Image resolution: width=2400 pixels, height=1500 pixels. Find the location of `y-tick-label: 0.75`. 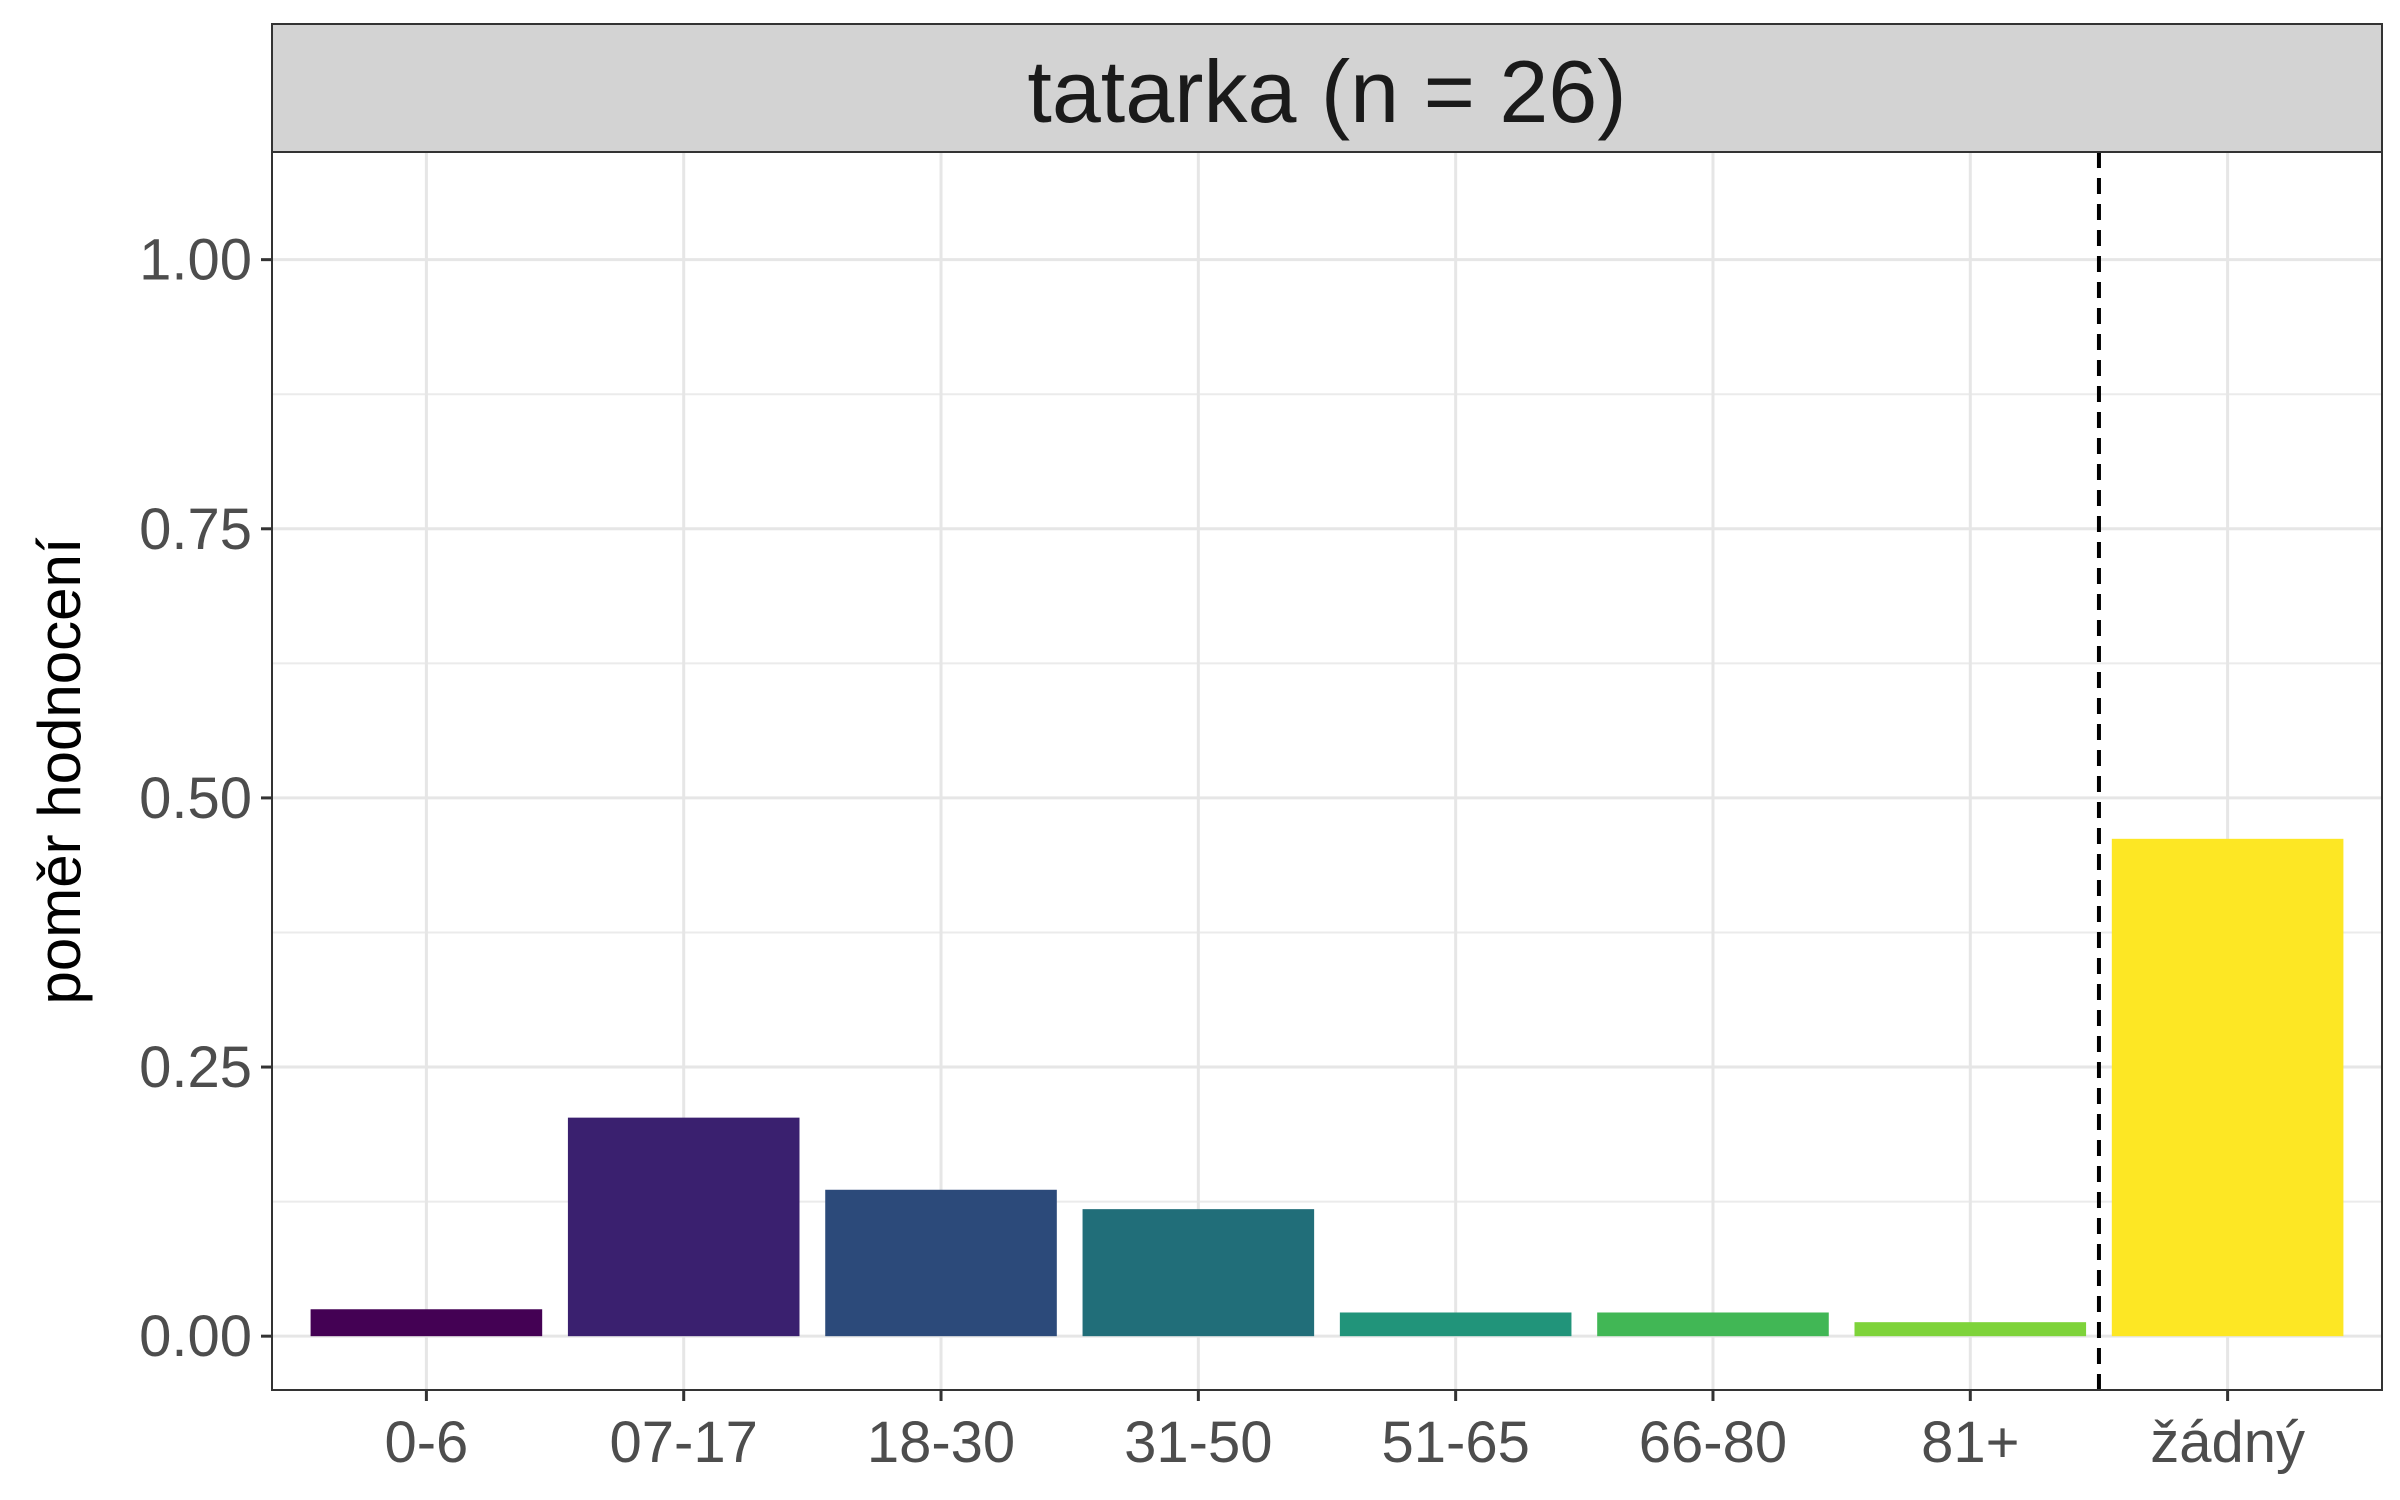

y-tick-label: 0.75 is located at coordinates (195, 529).